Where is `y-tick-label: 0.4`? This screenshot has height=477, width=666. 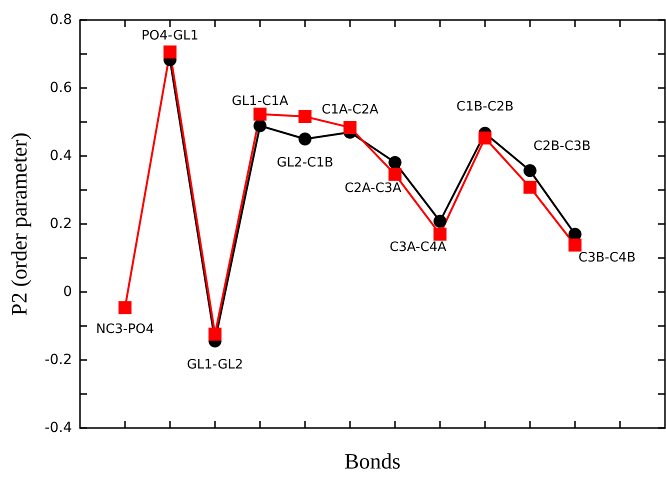 y-tick-label: 0.4 is located at coordinates (61, 156).